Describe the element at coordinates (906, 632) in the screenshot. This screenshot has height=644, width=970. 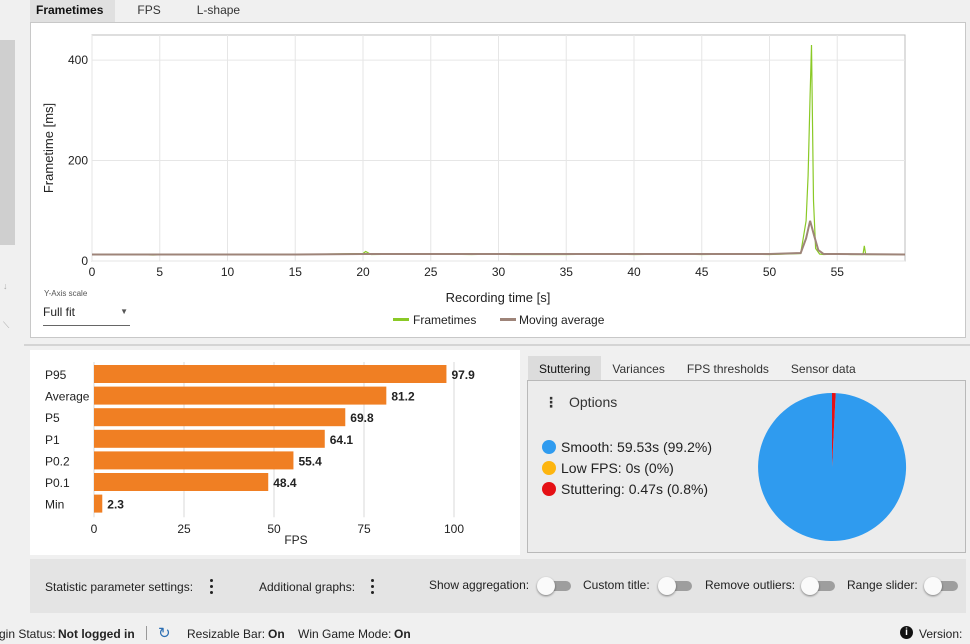
I see `info-icon: i` at that location.